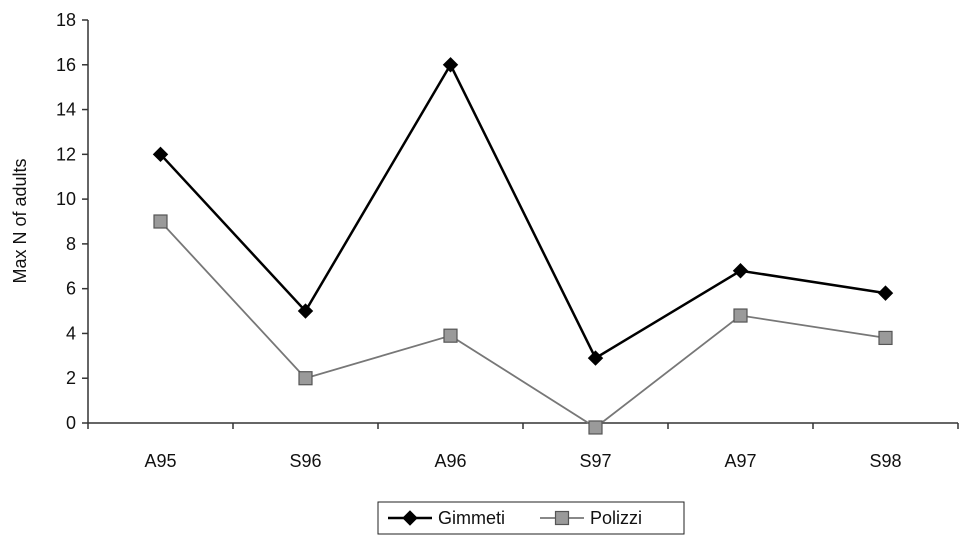 Image resolution: width=961 pixels, height=536 pixels. I want to click on x-ticks: A95 S96 A96 S97 A97 S98, so click(523, 447).